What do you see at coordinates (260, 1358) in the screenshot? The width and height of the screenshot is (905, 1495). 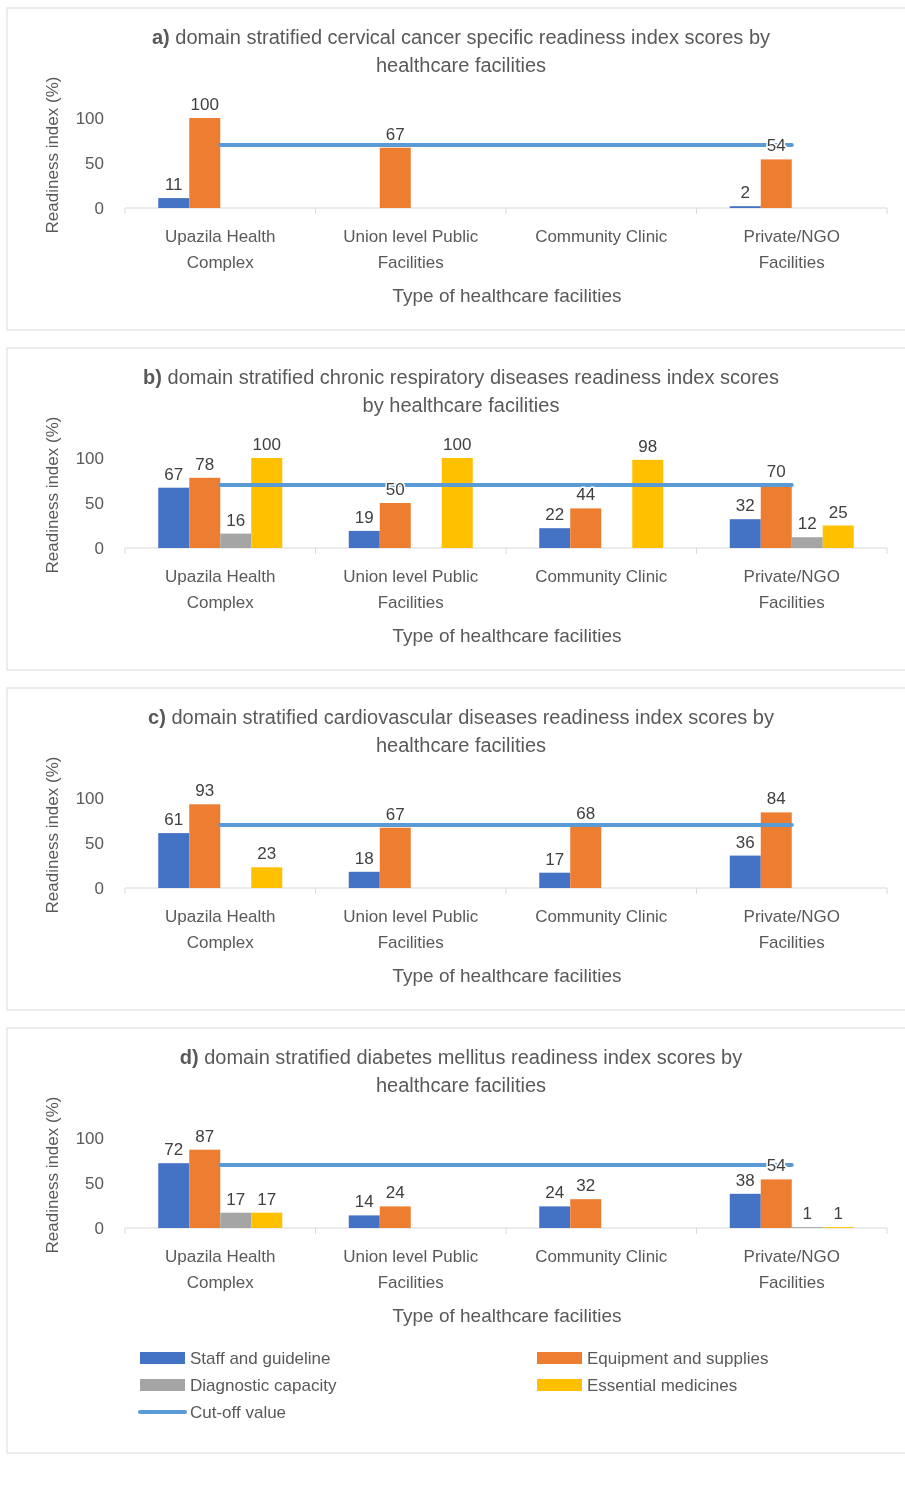 I see `legend-label: Staff and guideline` at bounding box center [260, 1358].